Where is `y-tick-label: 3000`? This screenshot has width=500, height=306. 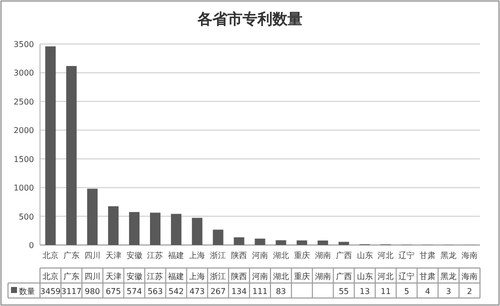
y-tick-label: 3000 is located at coordinates (24, 73).